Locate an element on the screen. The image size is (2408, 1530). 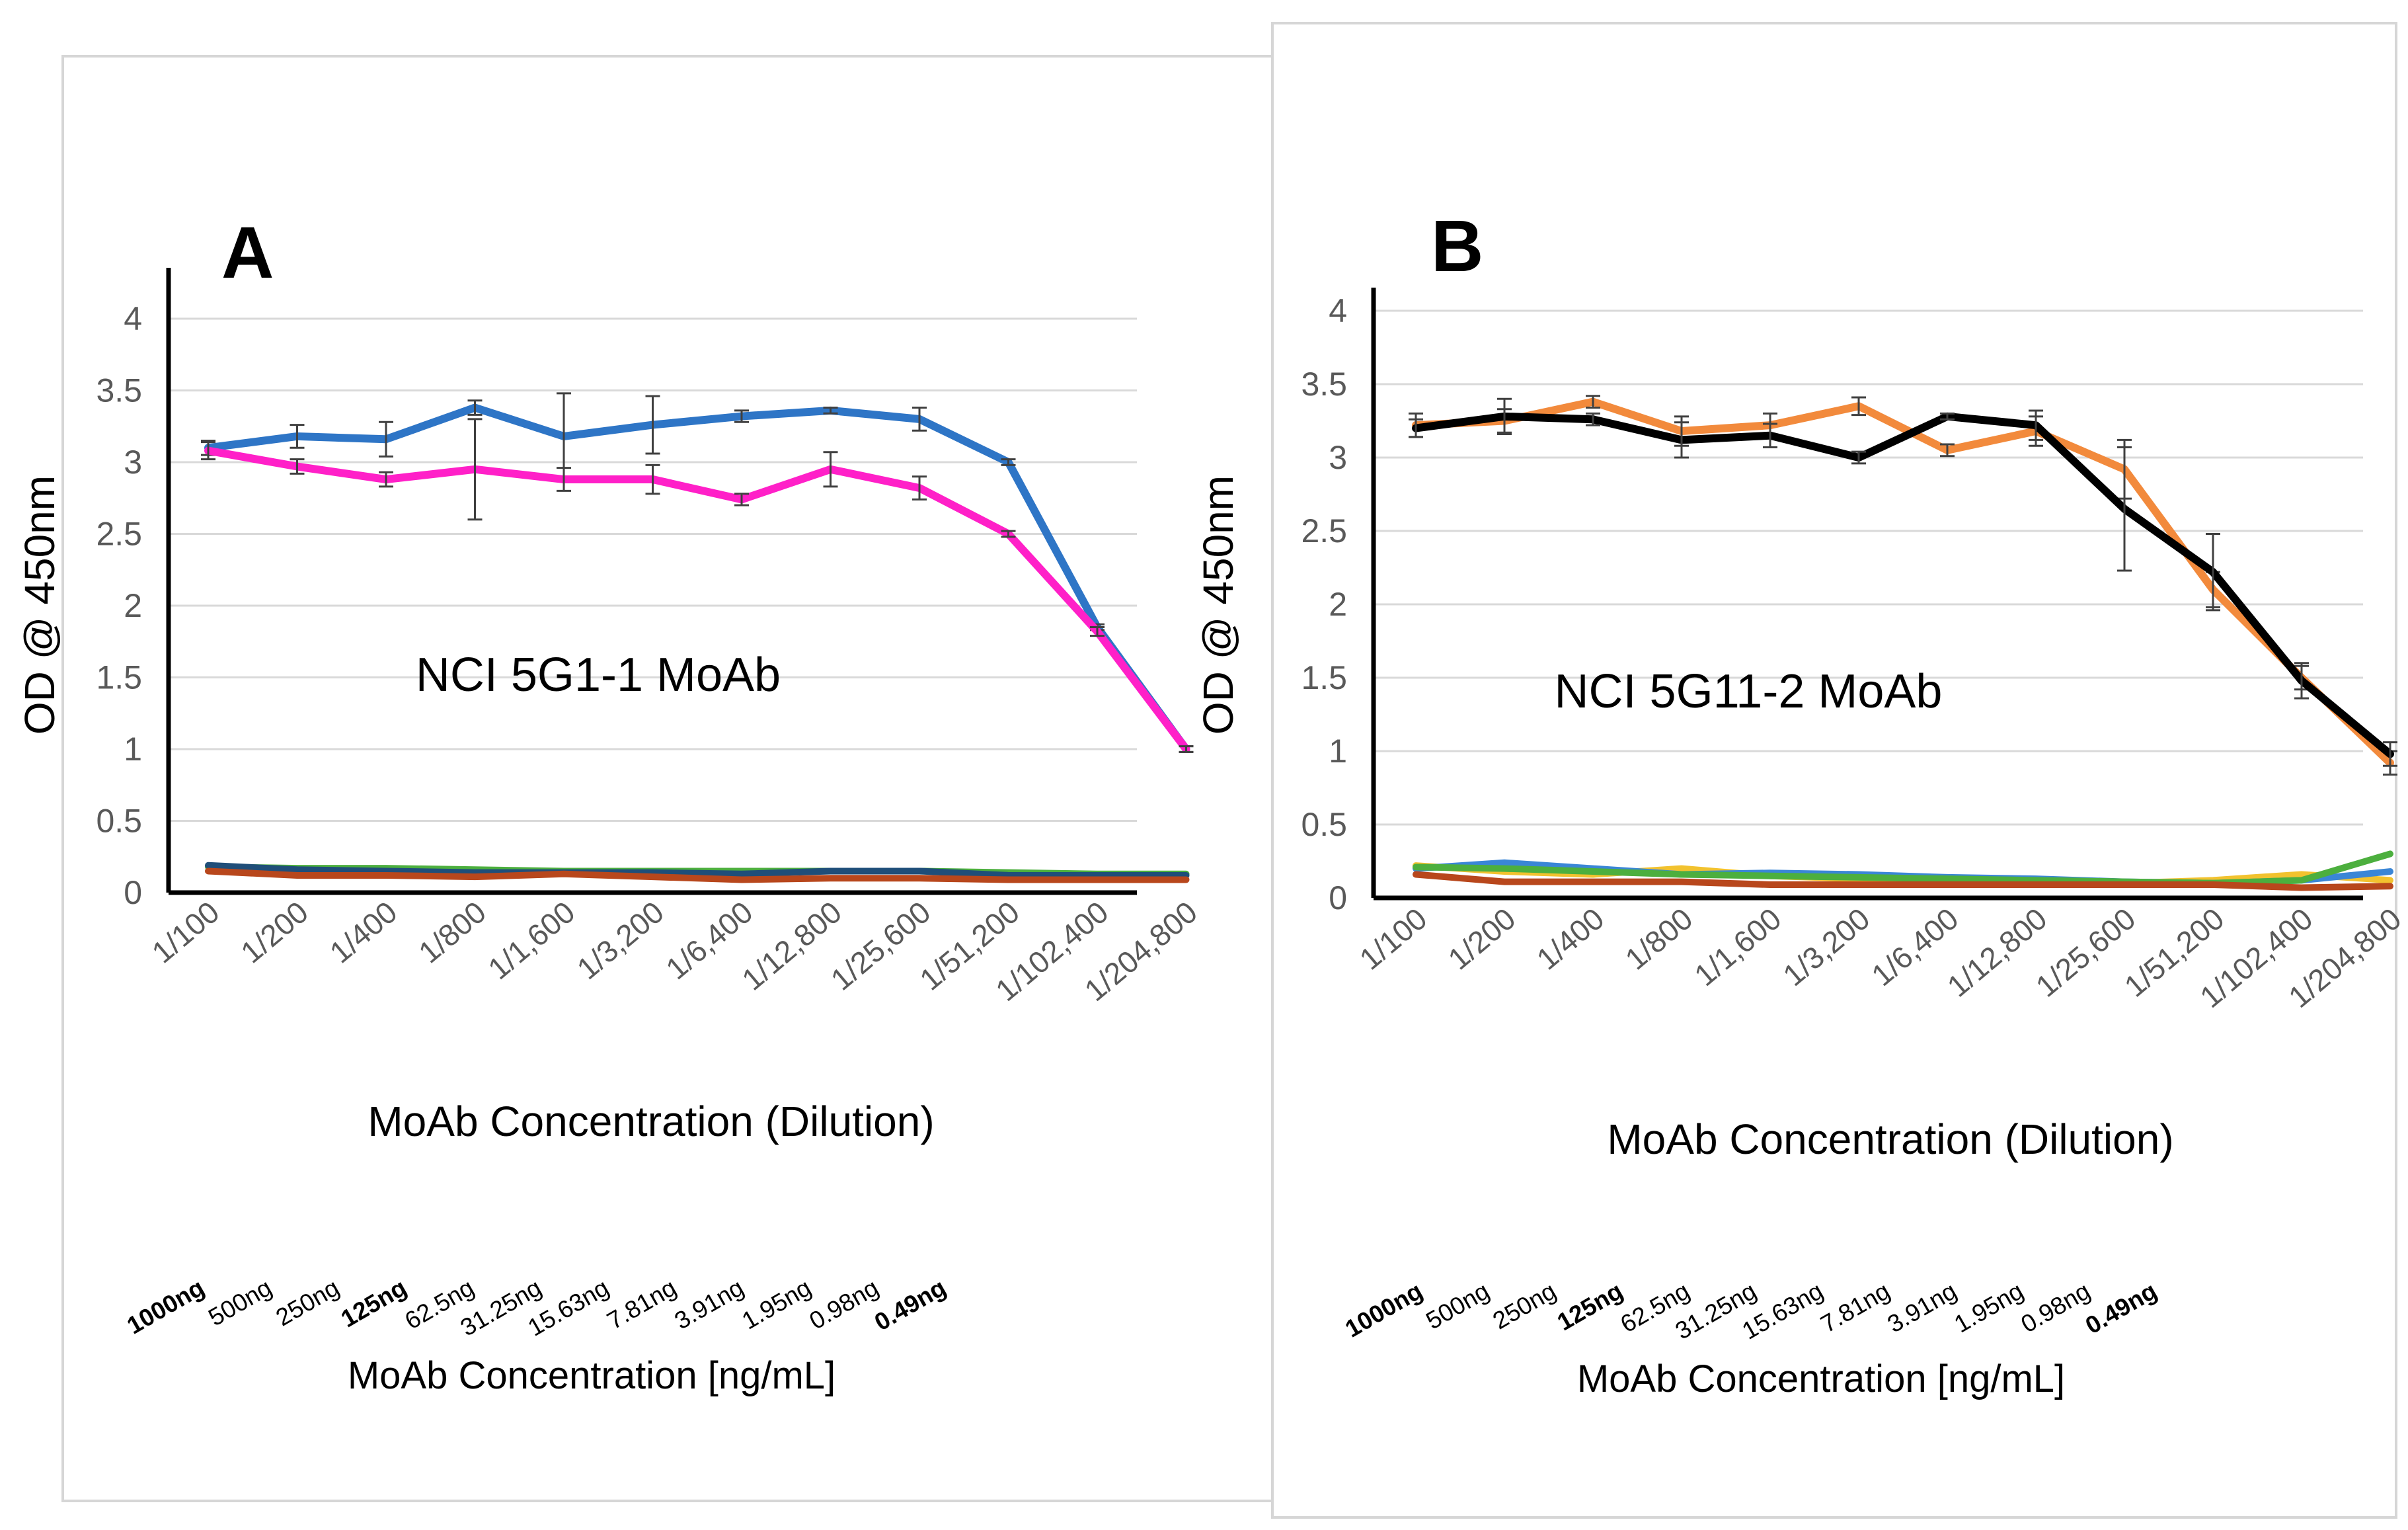
panel-a-annotation: NCI 5G1-1 MoAb is located at coordinates (598, 675).